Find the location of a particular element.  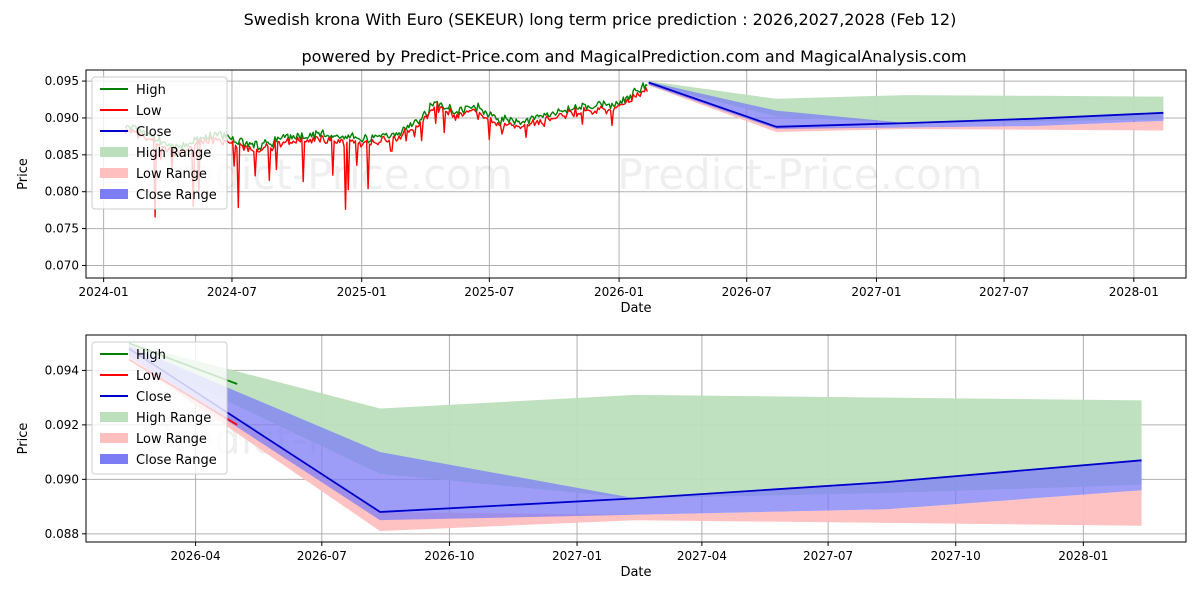

x-tick-label: 2024-07 is located at coordinates (232, 292).